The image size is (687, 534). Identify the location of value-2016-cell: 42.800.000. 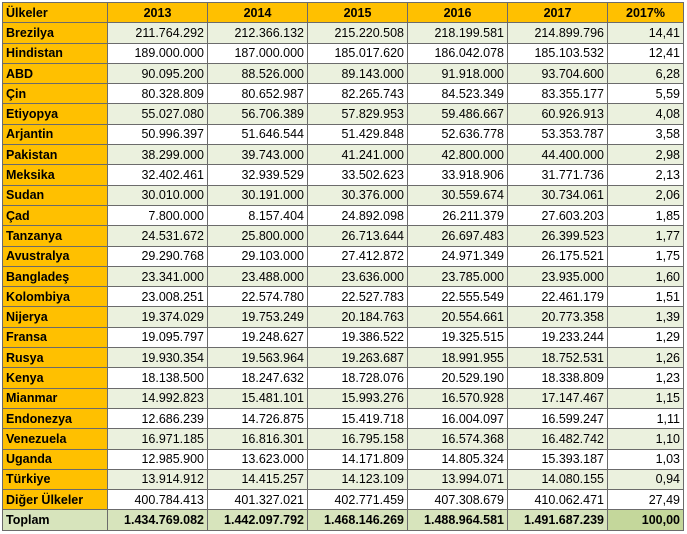
(457, 155).